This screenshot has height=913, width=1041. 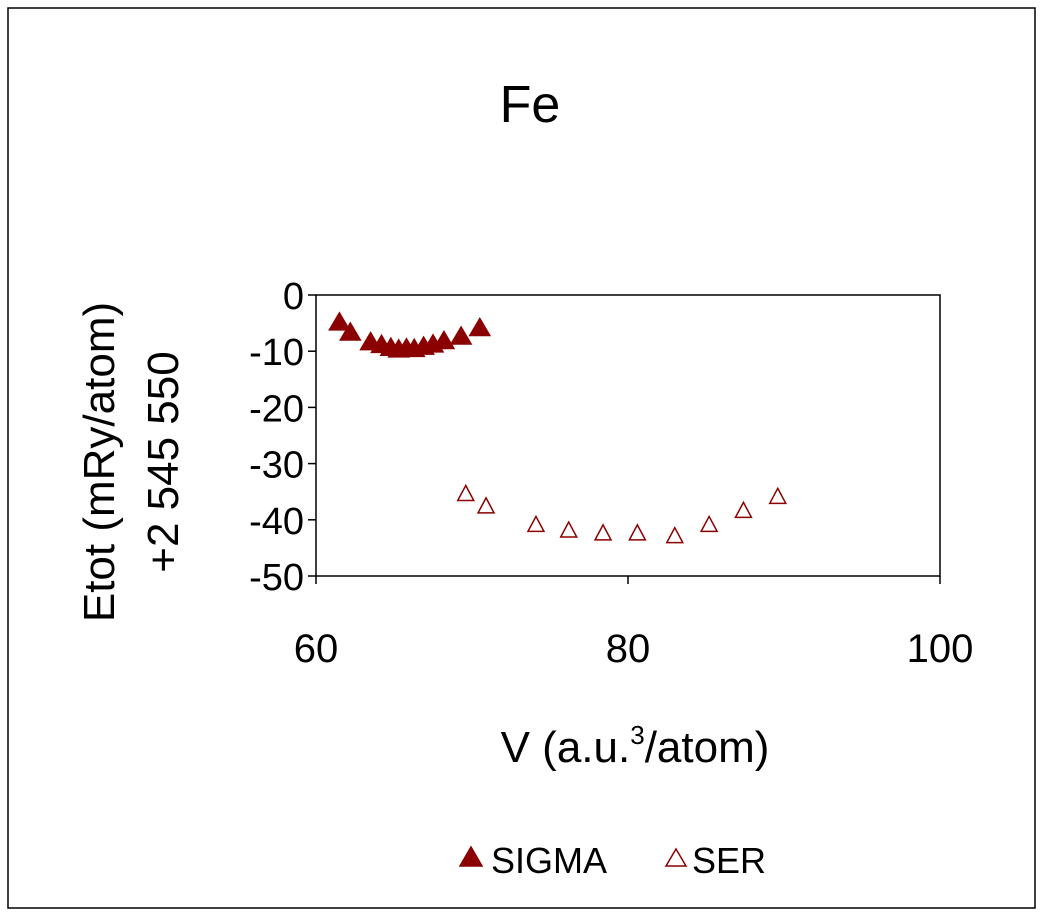 What do you see at coordinates (676, 857) in the screenshot?
I see `legend-ser-marker` at bounding box center [676, 857].